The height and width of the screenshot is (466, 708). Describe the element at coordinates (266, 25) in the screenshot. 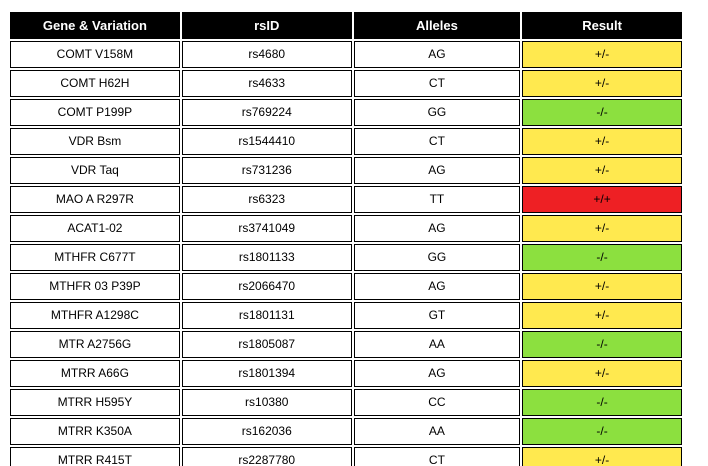

I see `header-rsid: rsID` at that location.